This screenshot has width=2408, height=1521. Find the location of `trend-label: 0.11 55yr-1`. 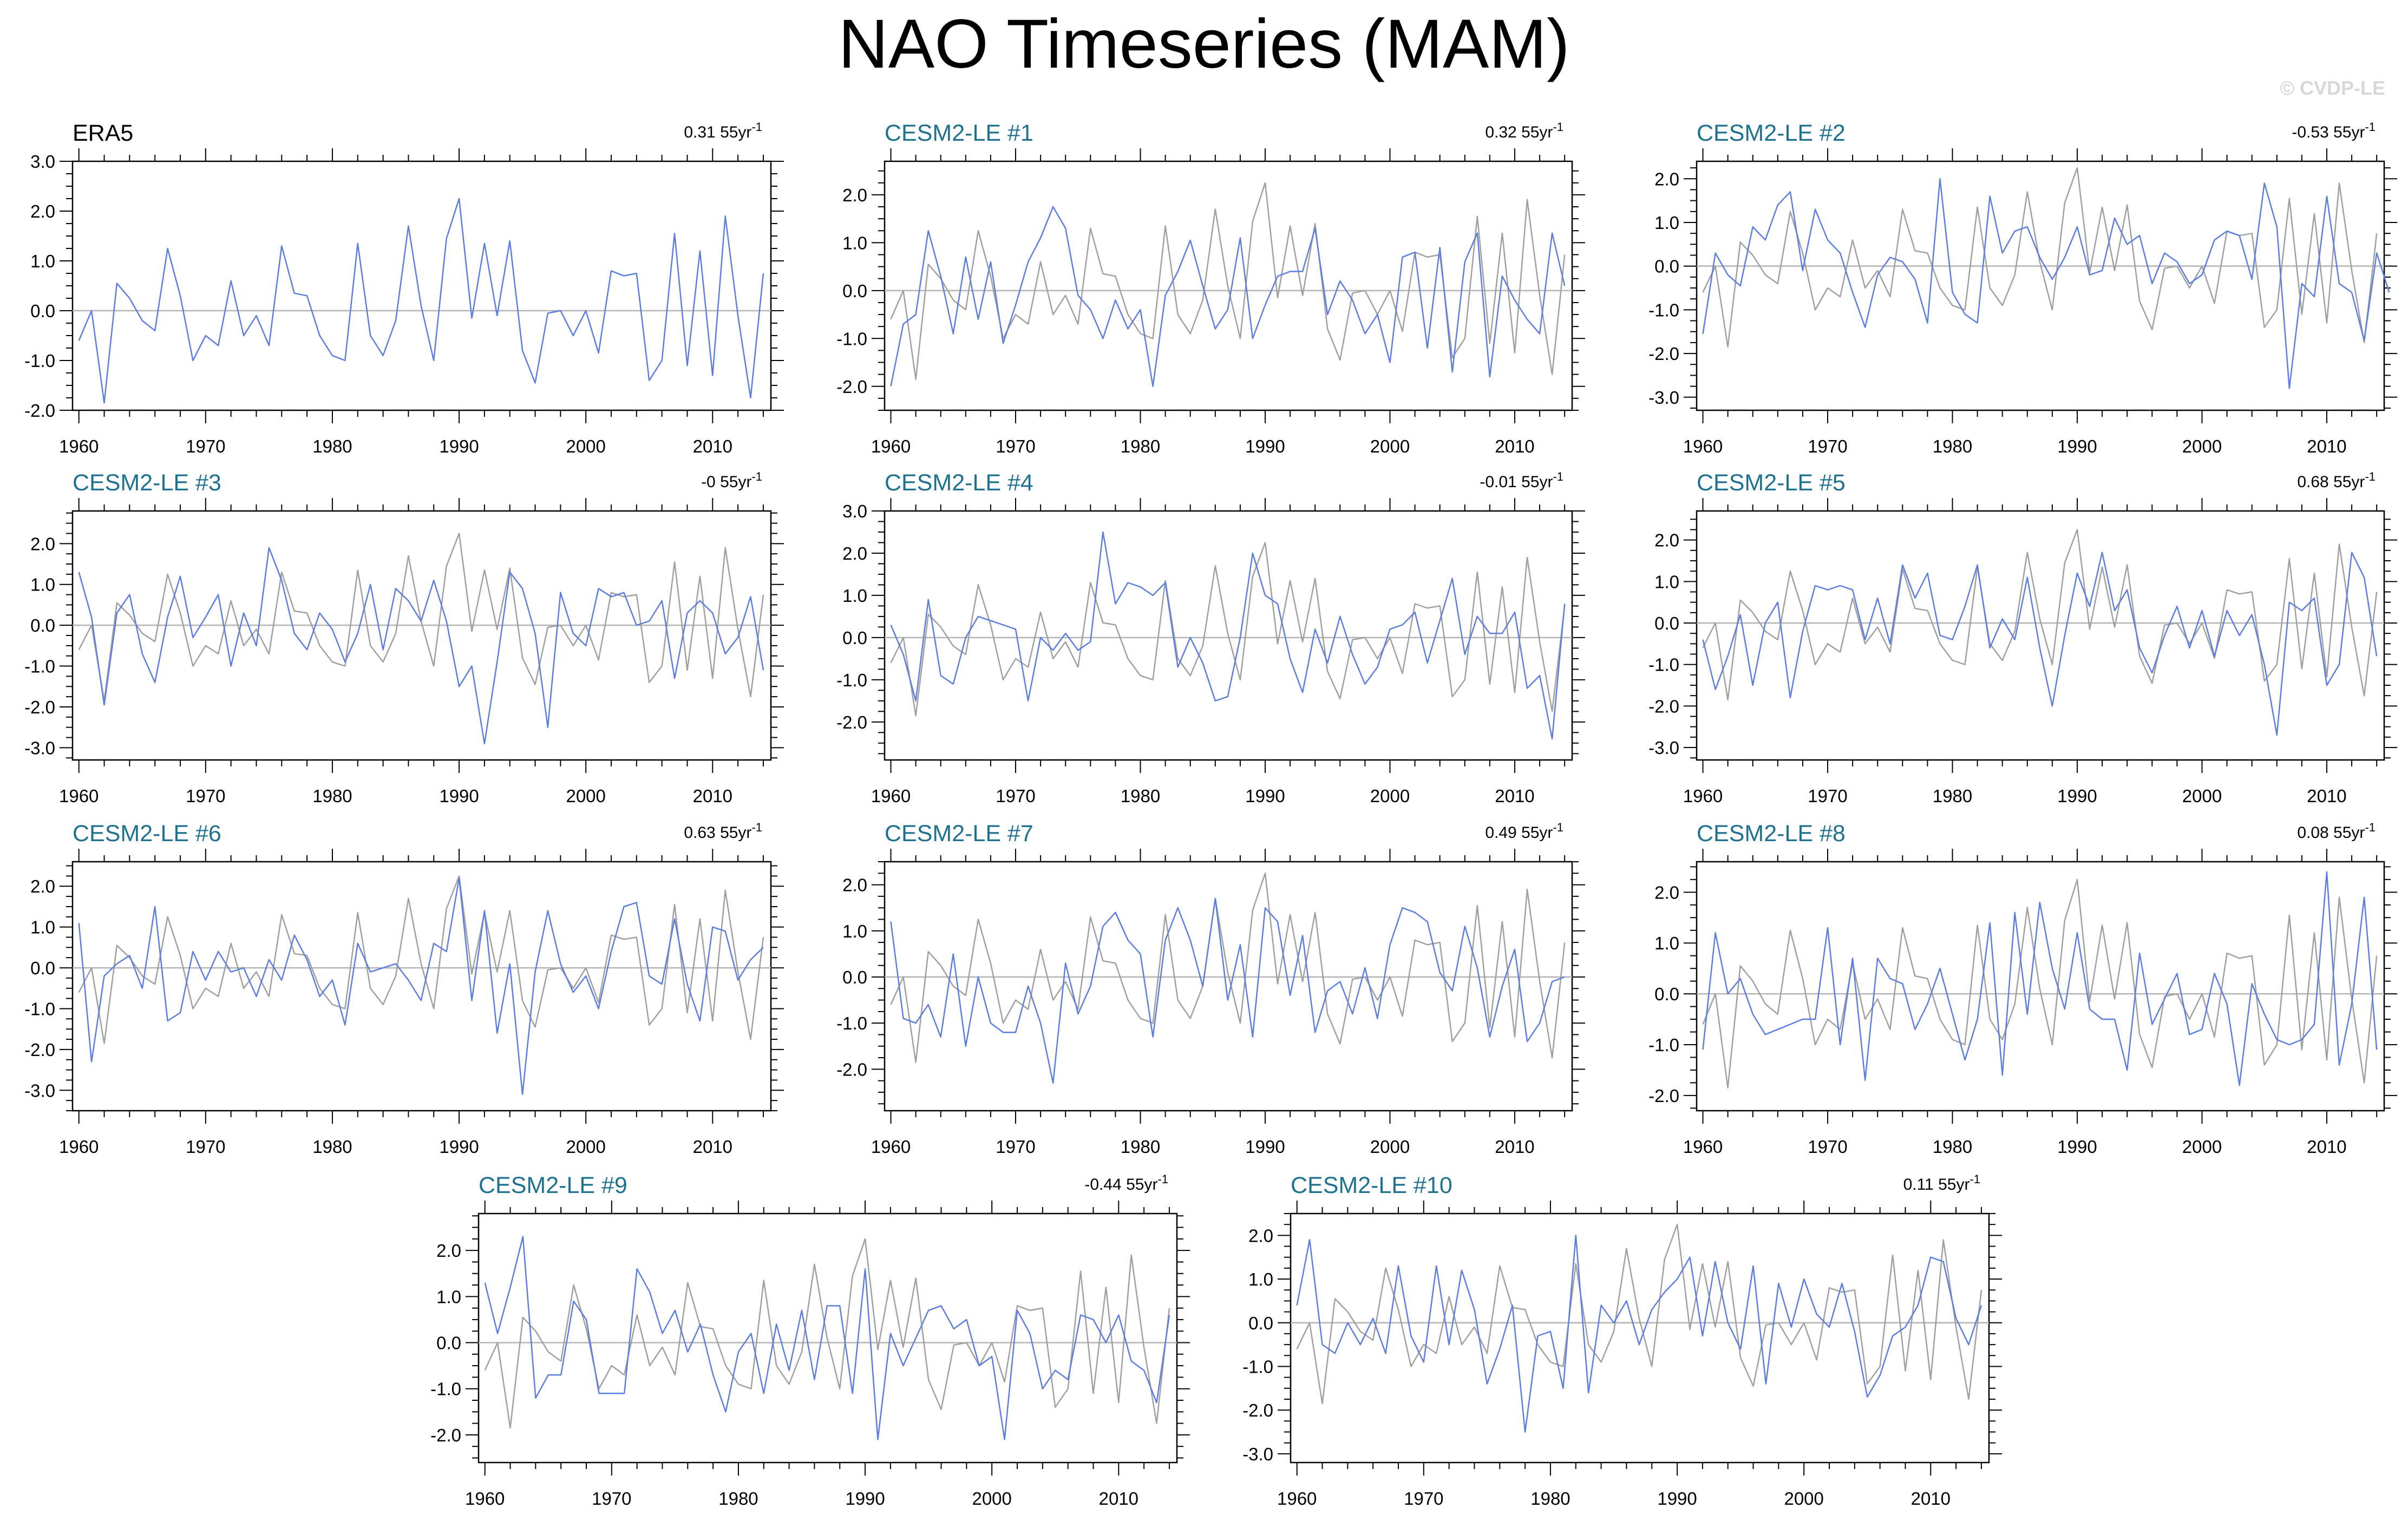

trend-label: 0.11 55yr-1 is located at coordinates (1941, 1183).